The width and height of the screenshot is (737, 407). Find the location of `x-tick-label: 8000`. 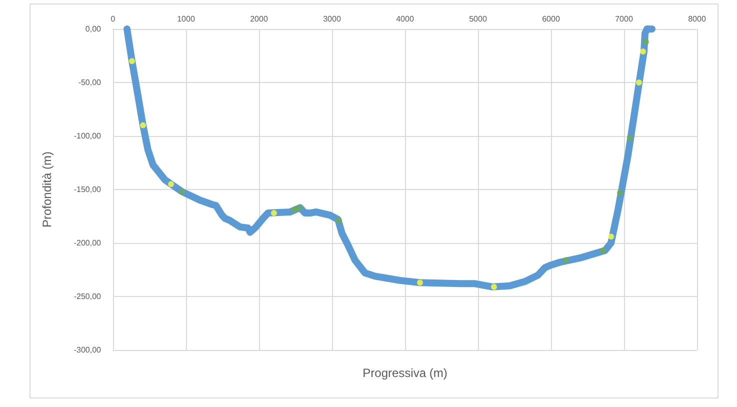

x-tick-label: 8000 is located at coordinates (697, 19).